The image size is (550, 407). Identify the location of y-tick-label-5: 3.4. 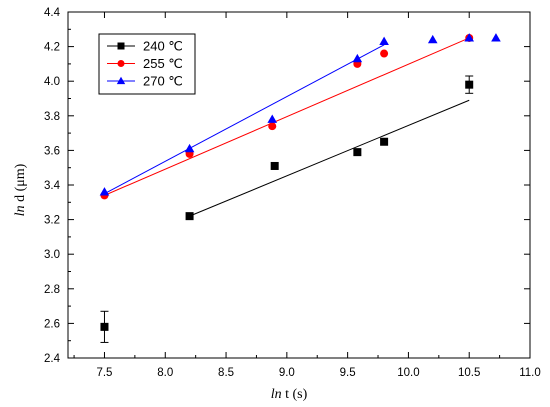
(52, 186).